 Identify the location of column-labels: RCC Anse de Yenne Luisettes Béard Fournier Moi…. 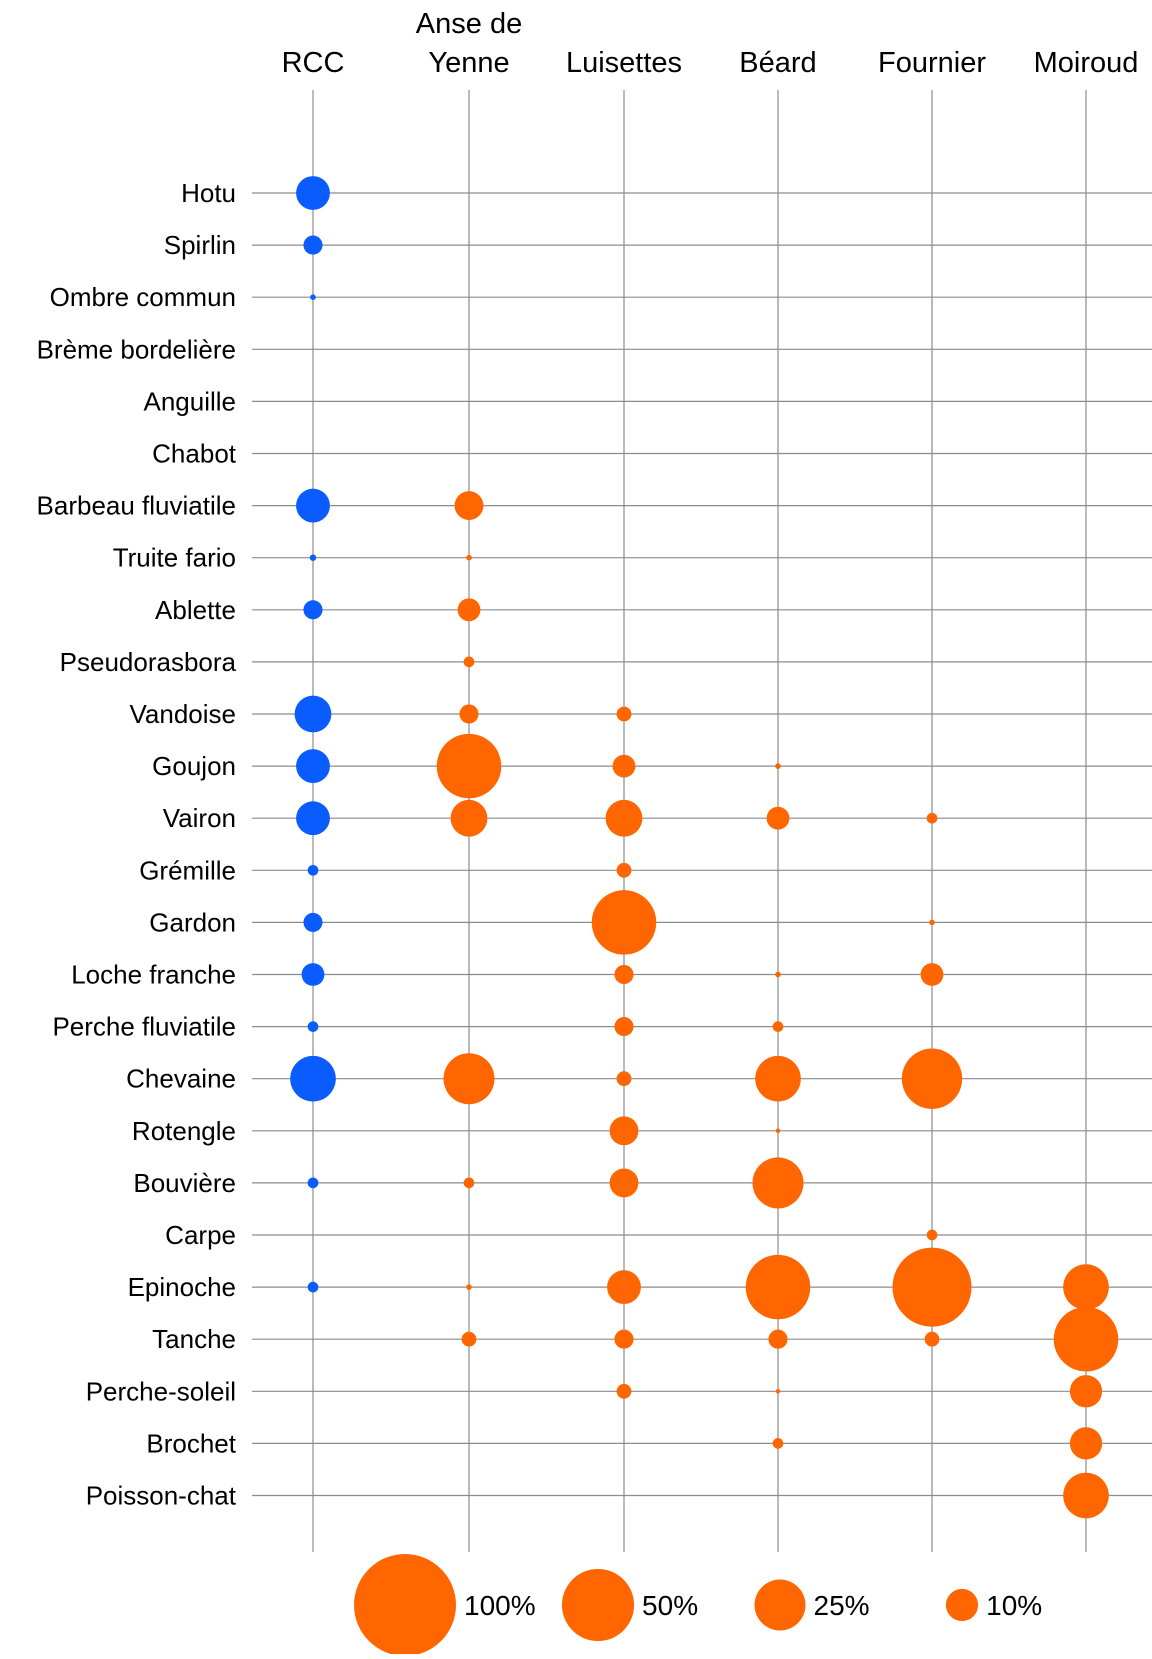
(710, 43).